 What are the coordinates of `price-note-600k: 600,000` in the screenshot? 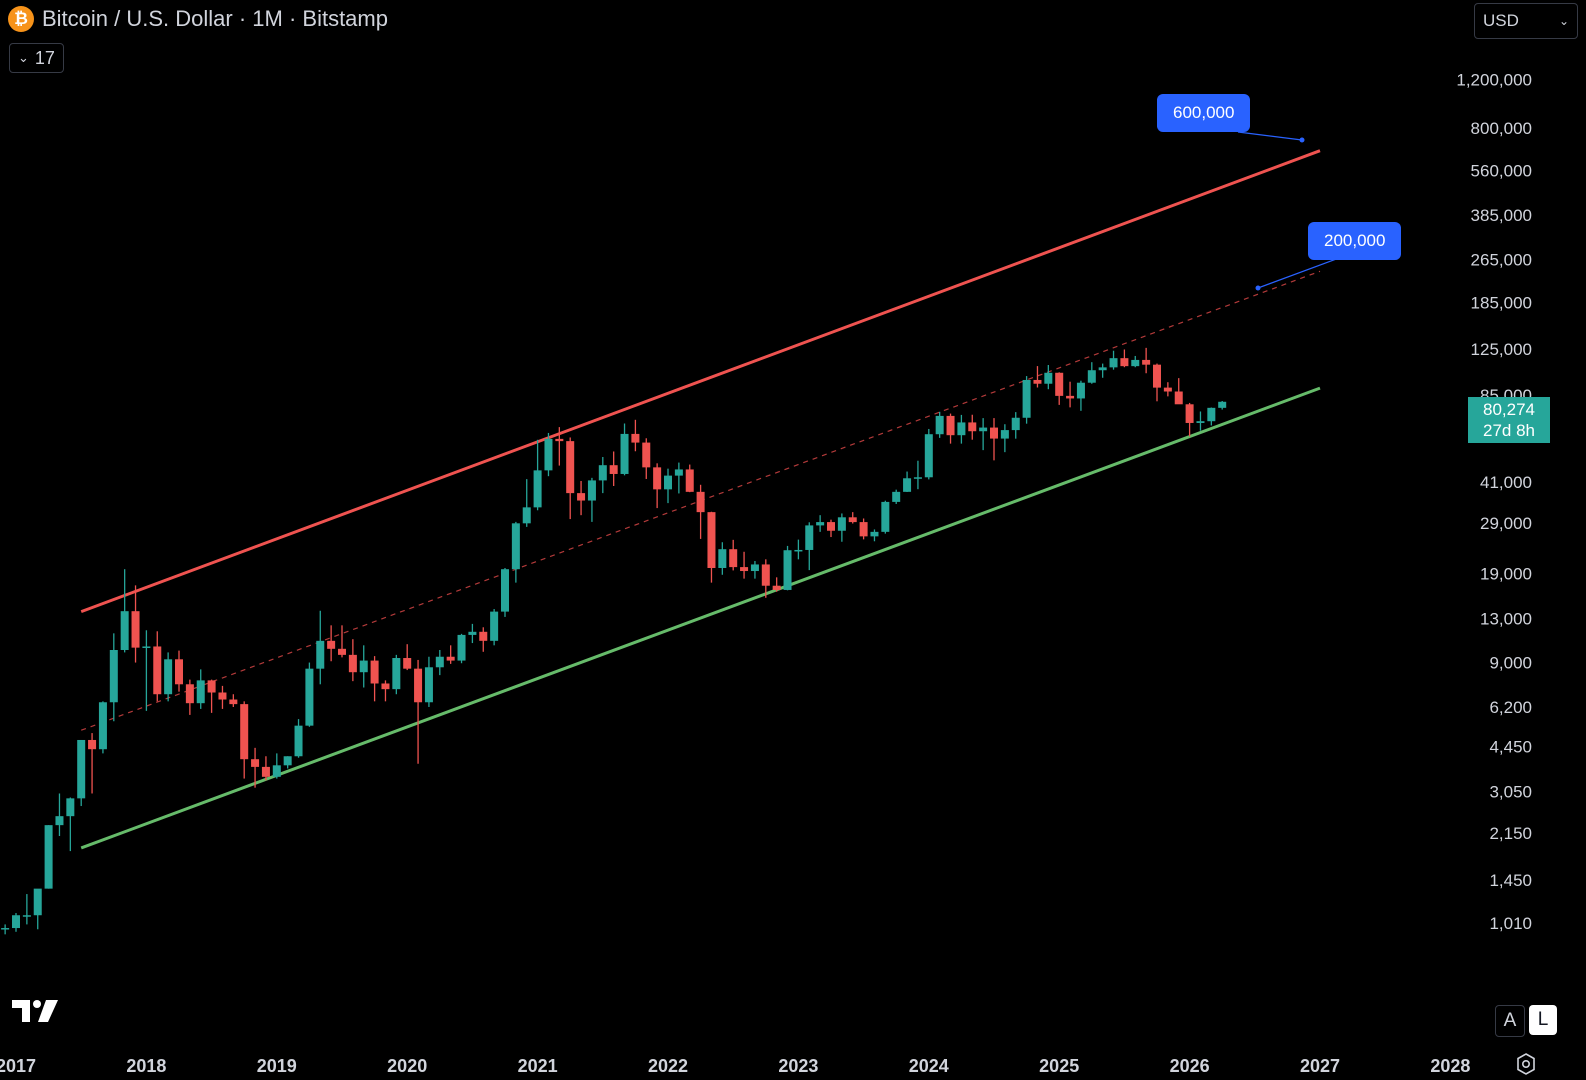 It's located at (1204, 113).